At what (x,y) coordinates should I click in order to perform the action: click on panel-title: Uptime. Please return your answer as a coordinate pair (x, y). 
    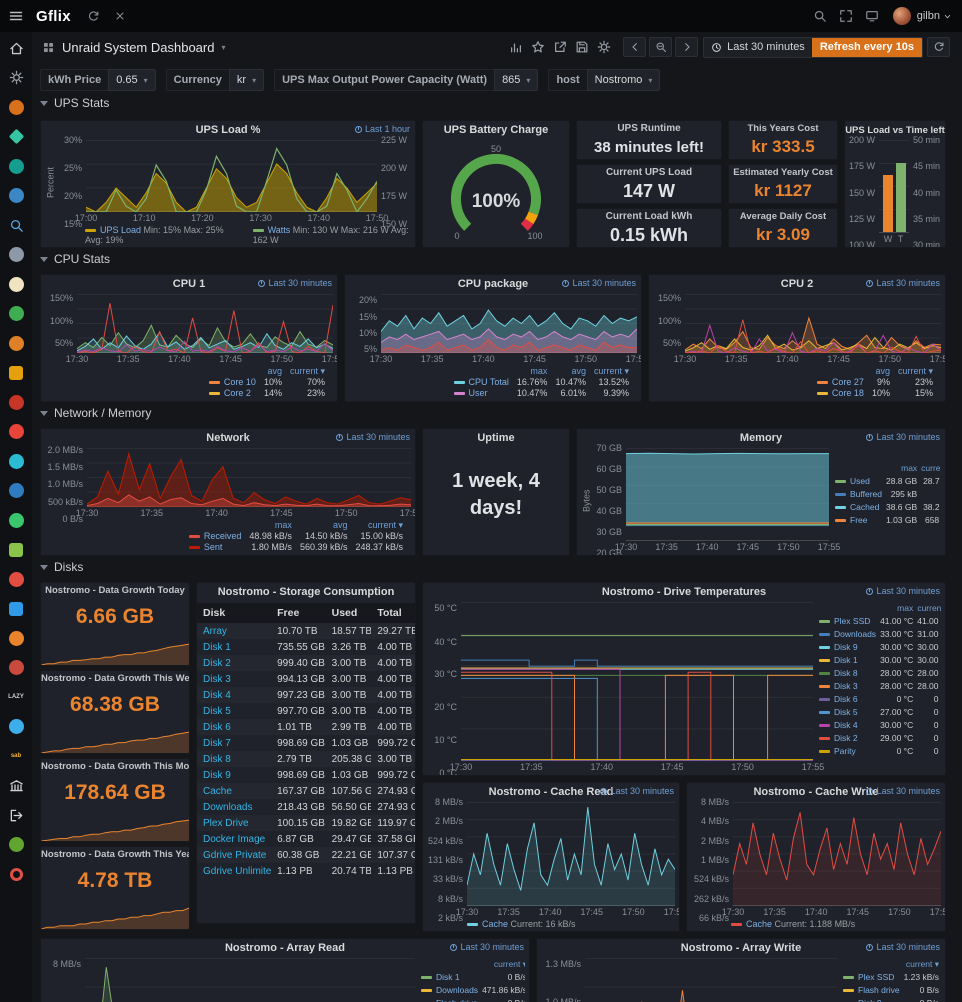
    Looking at the image, I should click on (496, 438).